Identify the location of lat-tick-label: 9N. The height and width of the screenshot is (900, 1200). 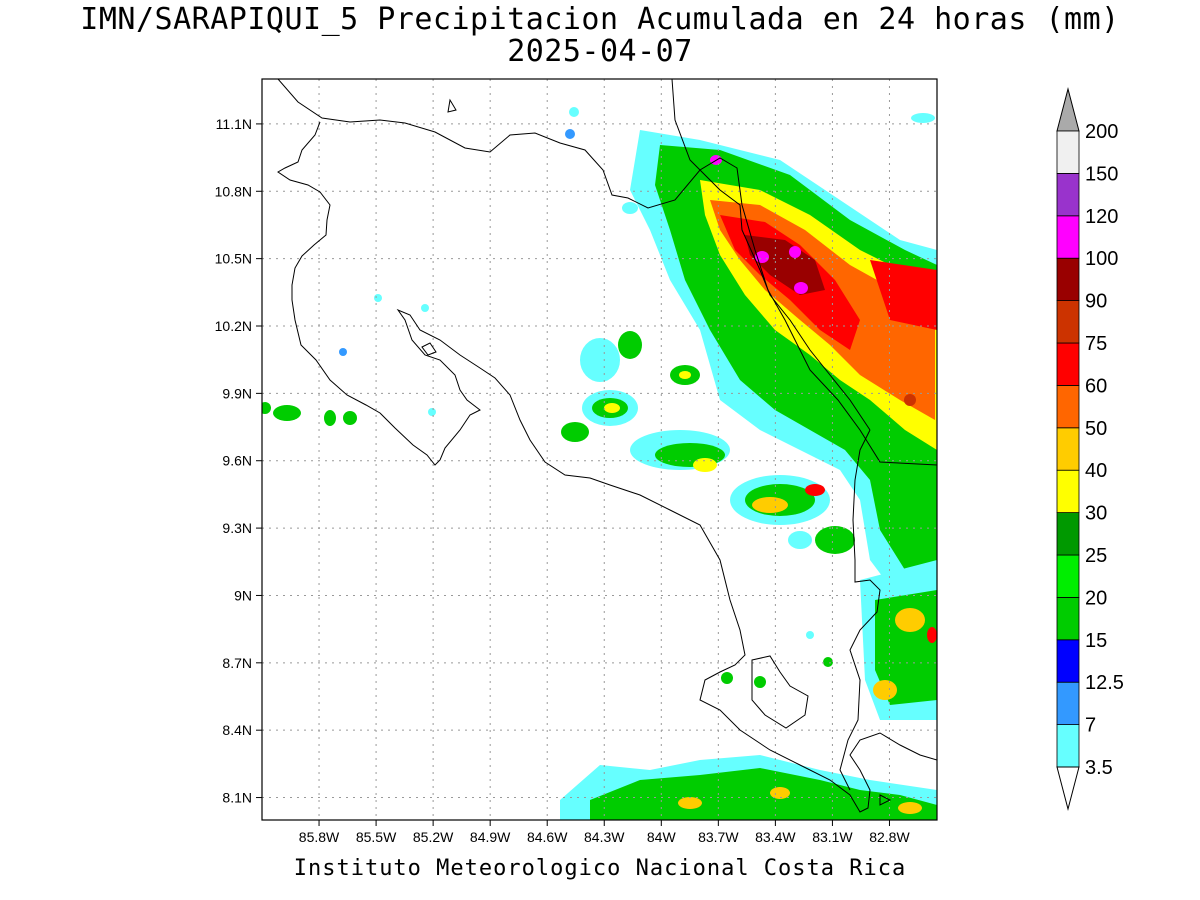
(243, 595).